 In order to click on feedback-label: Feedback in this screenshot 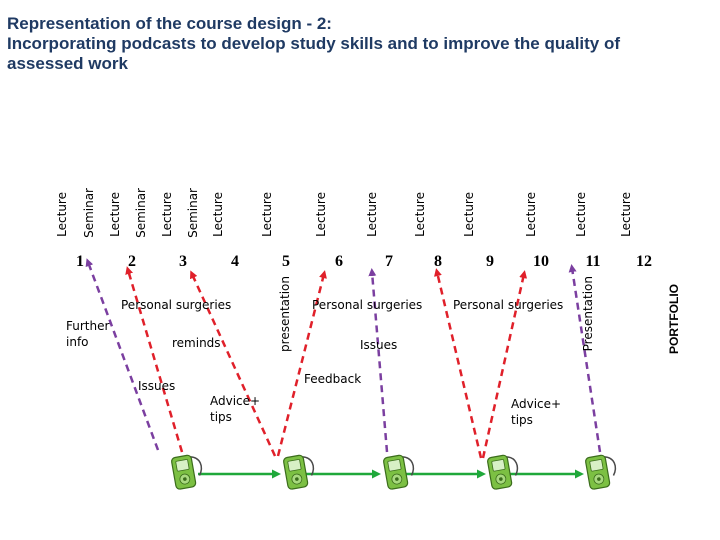, I will do `click(333, 379)`.